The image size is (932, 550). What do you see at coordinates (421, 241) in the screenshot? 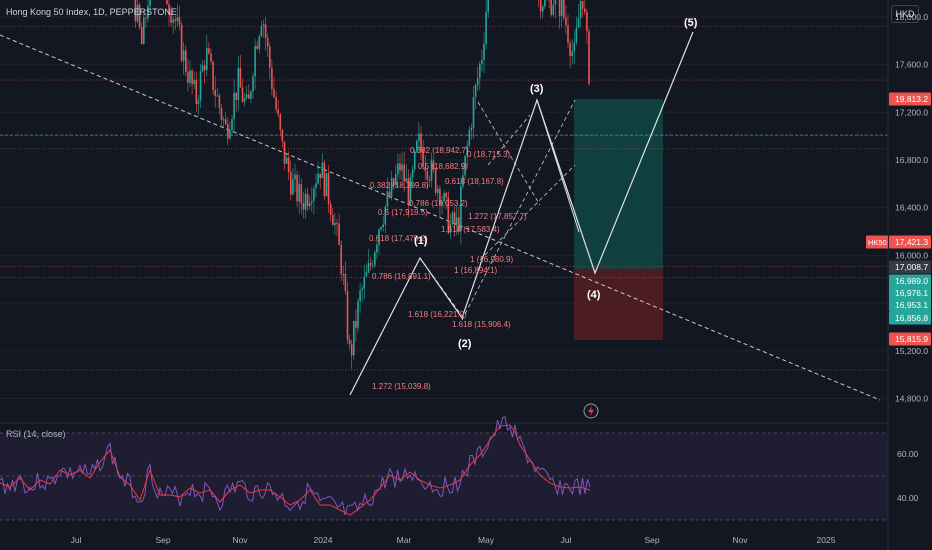
I see `wave-label: (1)` at bounding box center [421, 241].